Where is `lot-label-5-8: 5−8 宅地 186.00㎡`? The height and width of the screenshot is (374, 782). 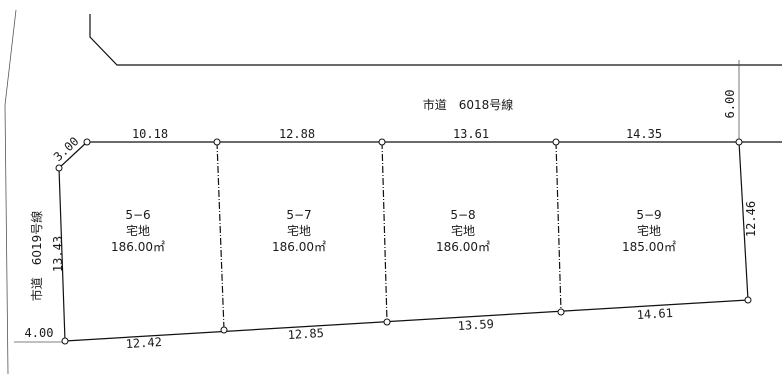
lot-label-5-8: 5−8 宅地 186.00㎡ is located at coordinates (463, 231).